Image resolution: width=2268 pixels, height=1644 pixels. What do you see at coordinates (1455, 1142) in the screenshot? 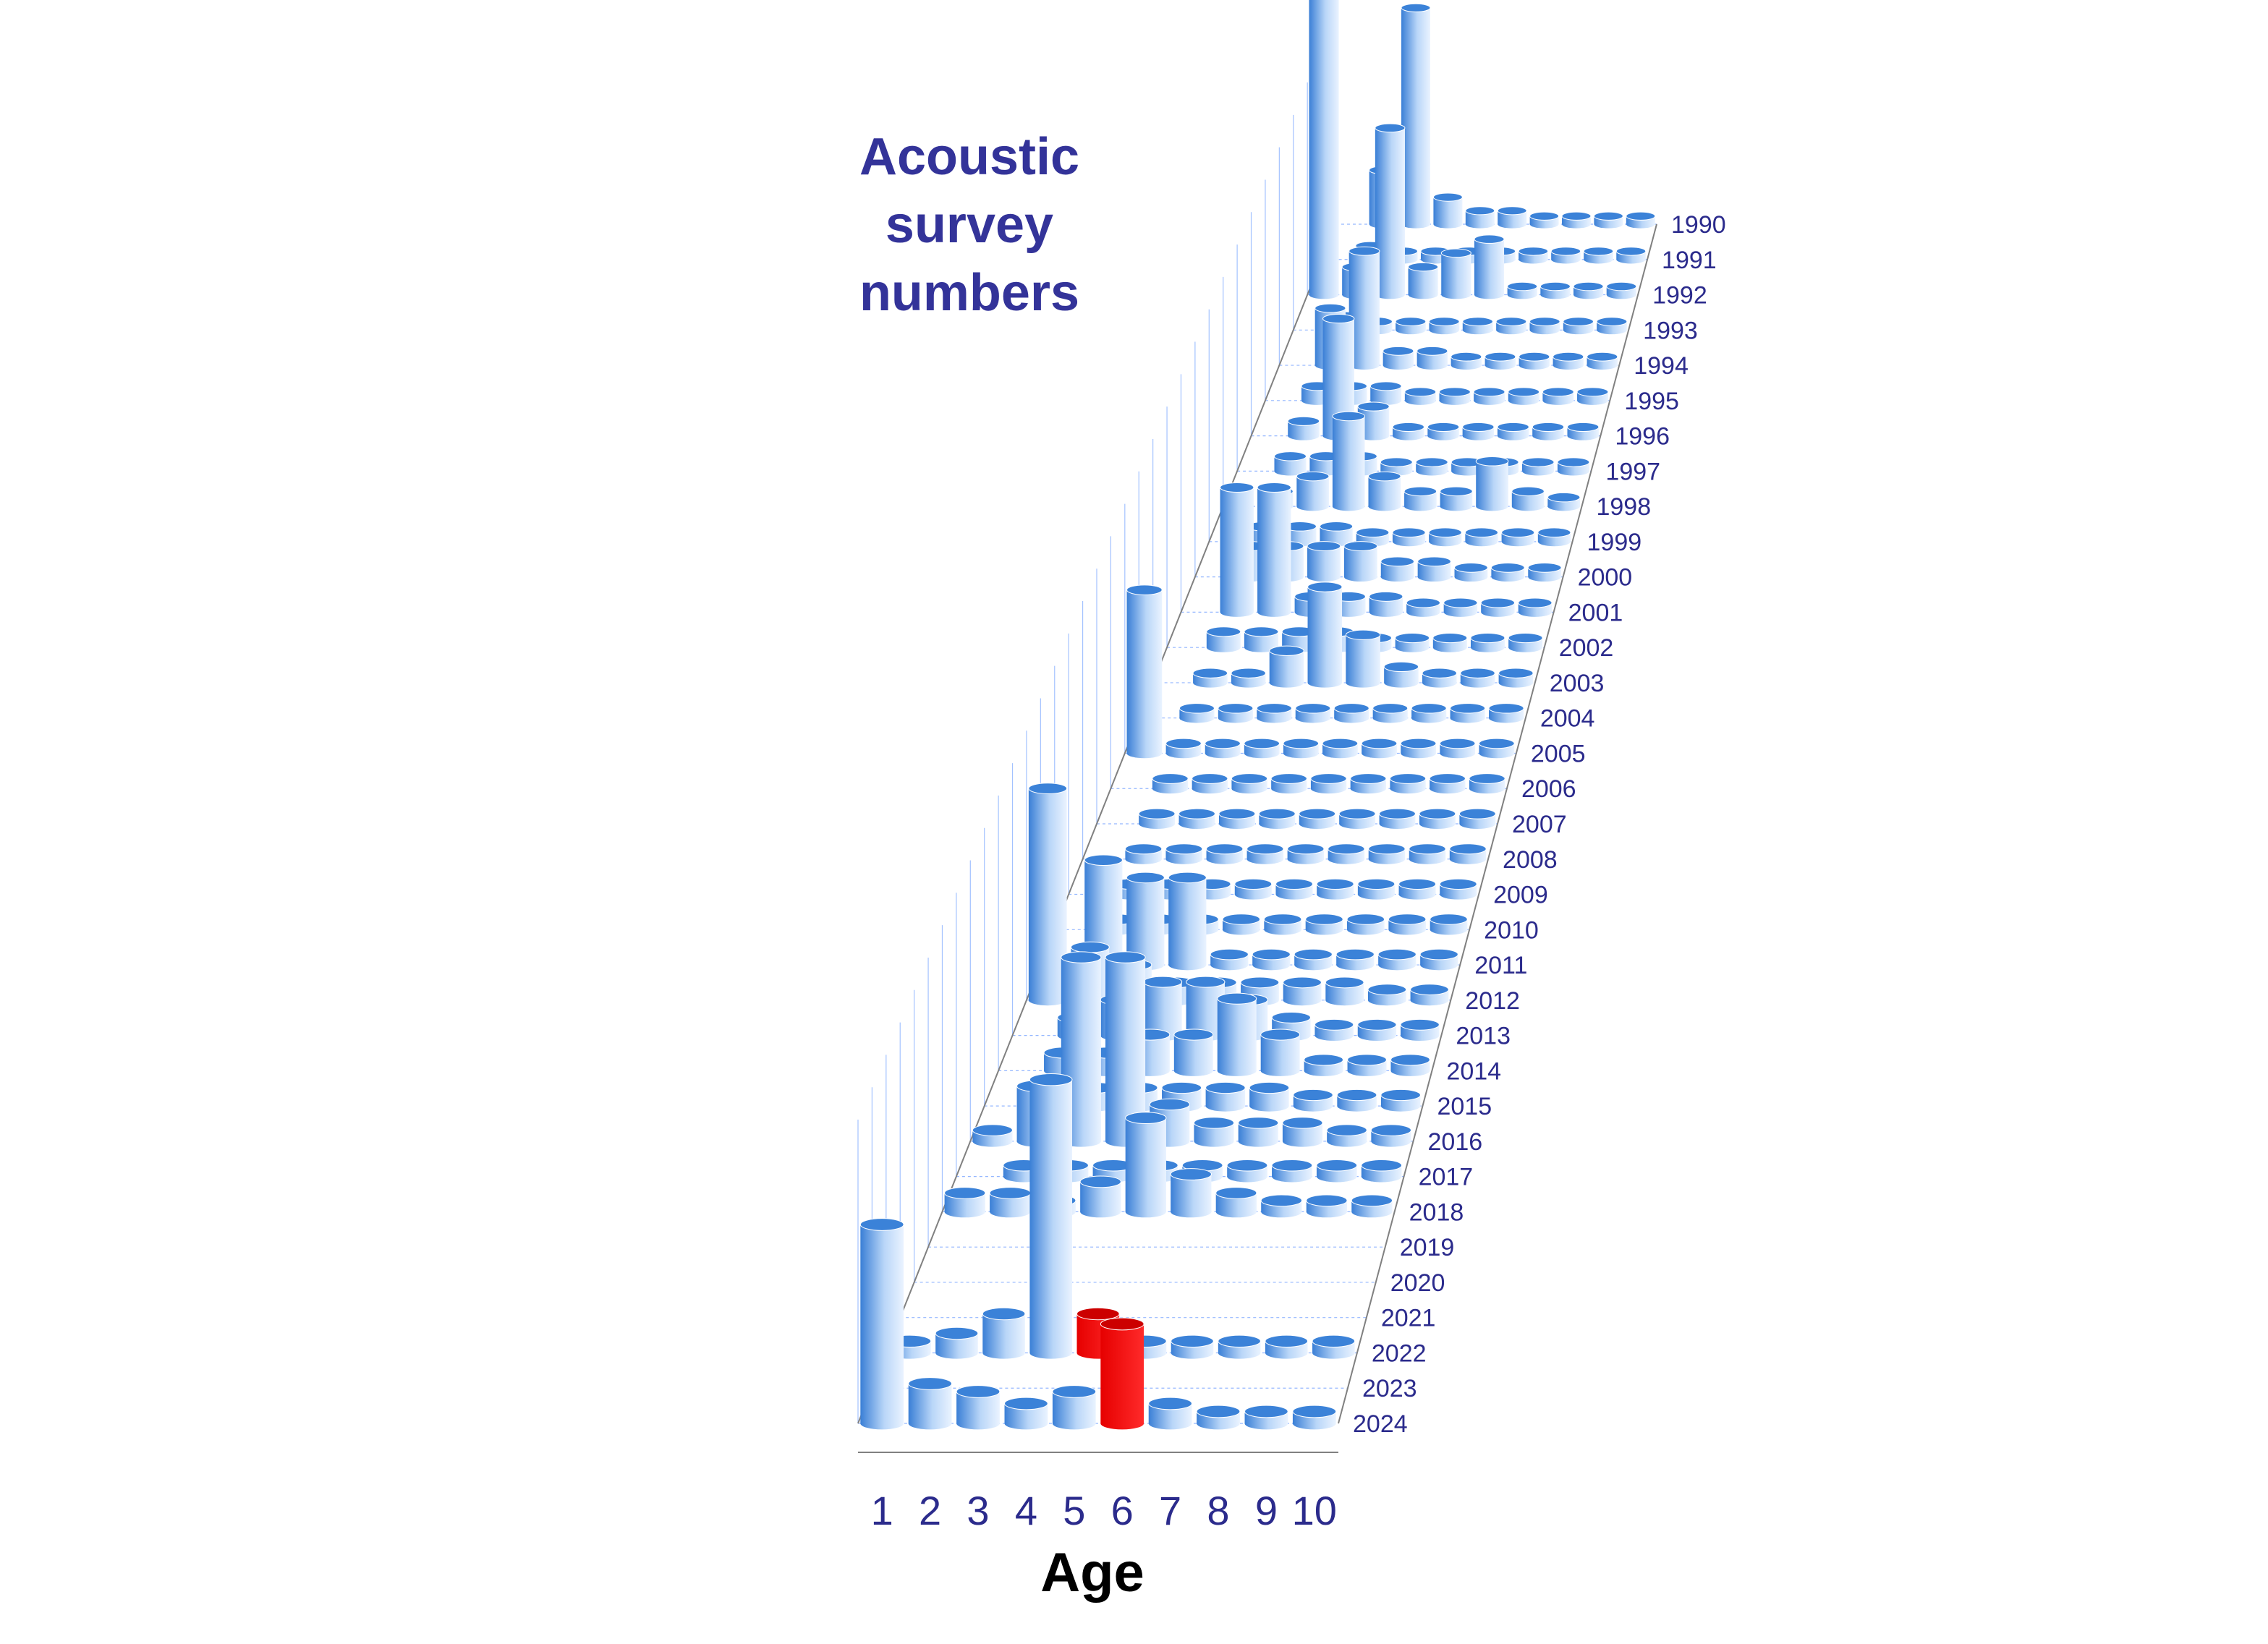
I see `year-label-2016: 2016` at bounding box center [1455, 1142].